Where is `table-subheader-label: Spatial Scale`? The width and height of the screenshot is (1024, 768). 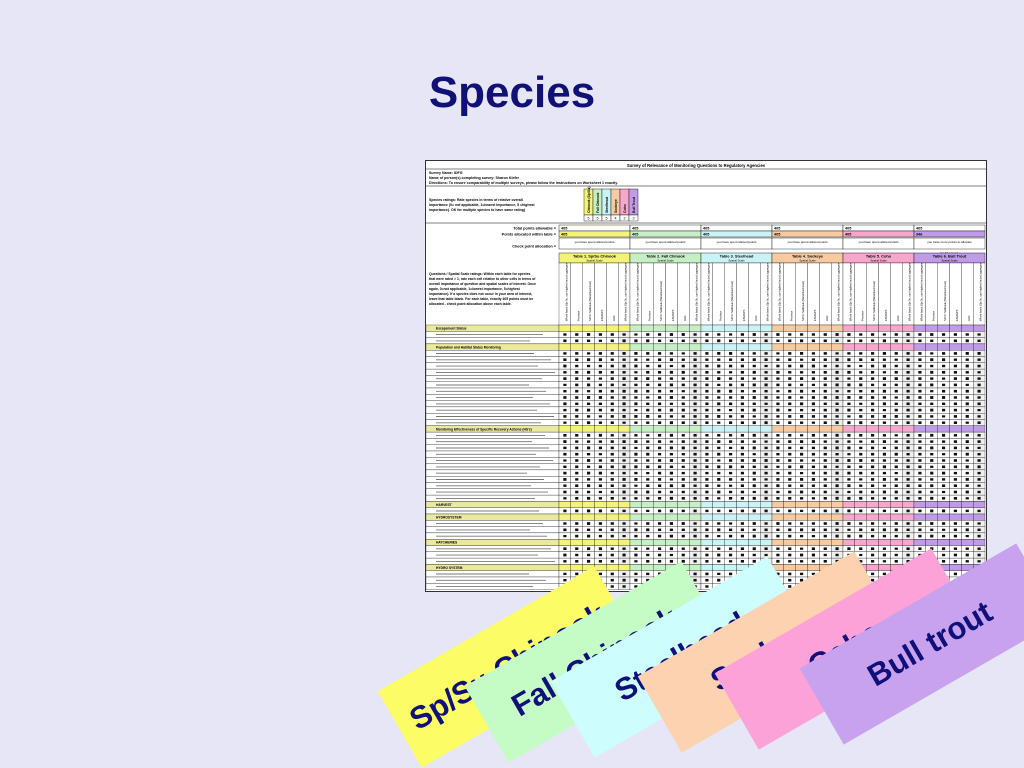
table-subheader-label: Spatial Scale is located at coordinates (736, 261).